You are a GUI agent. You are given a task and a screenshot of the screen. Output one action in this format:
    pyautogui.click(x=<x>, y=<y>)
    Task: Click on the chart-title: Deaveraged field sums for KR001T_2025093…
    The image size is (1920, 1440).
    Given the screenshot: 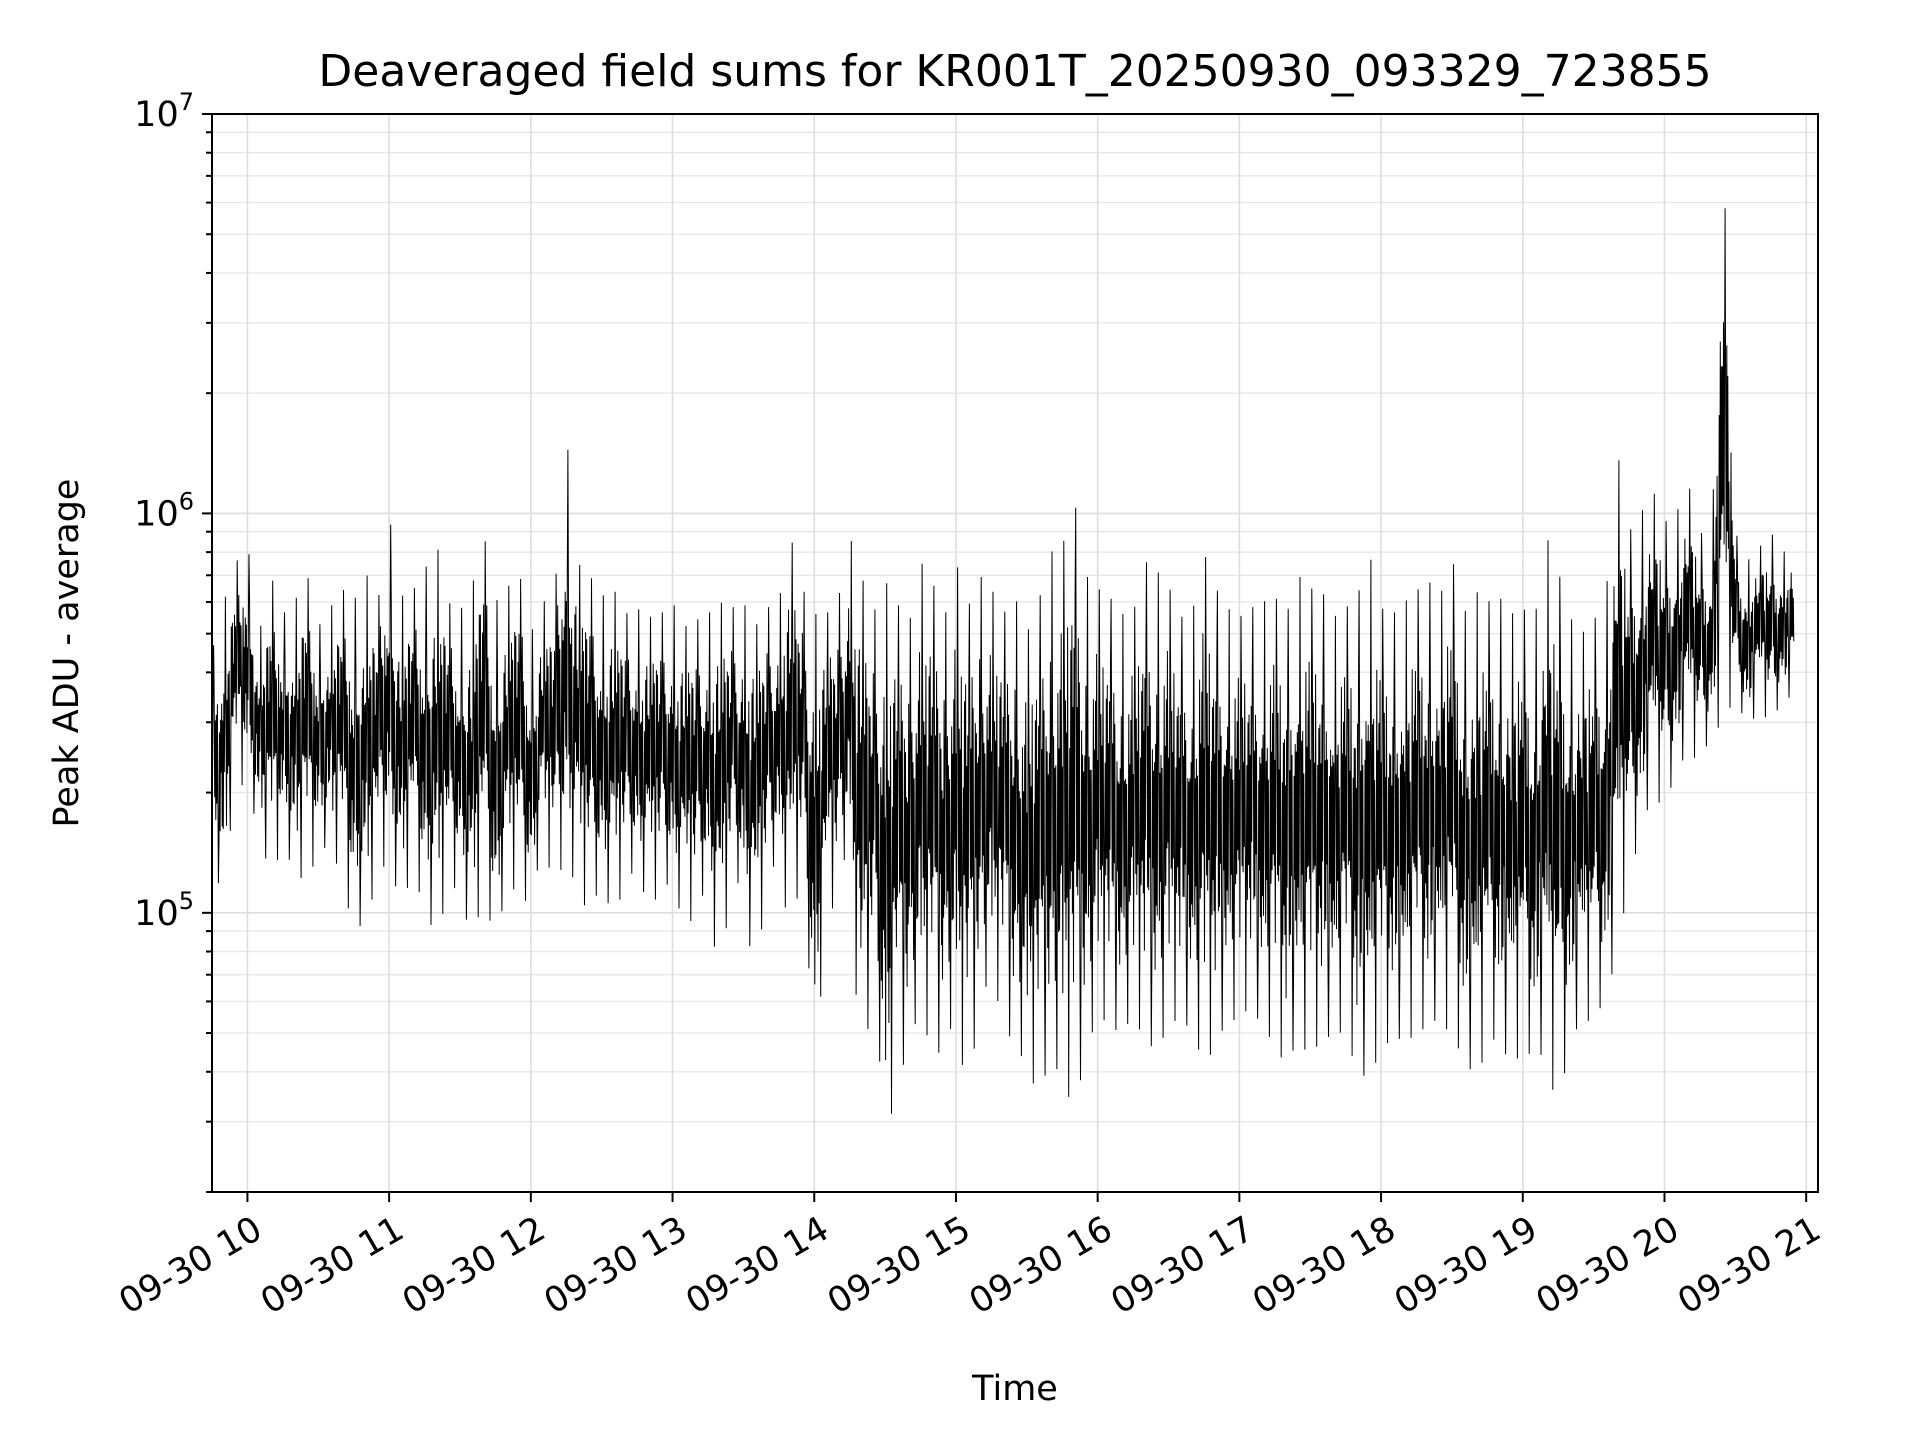 What is the action you would take?
    pyautogui.click(x=1014, y=71)
    